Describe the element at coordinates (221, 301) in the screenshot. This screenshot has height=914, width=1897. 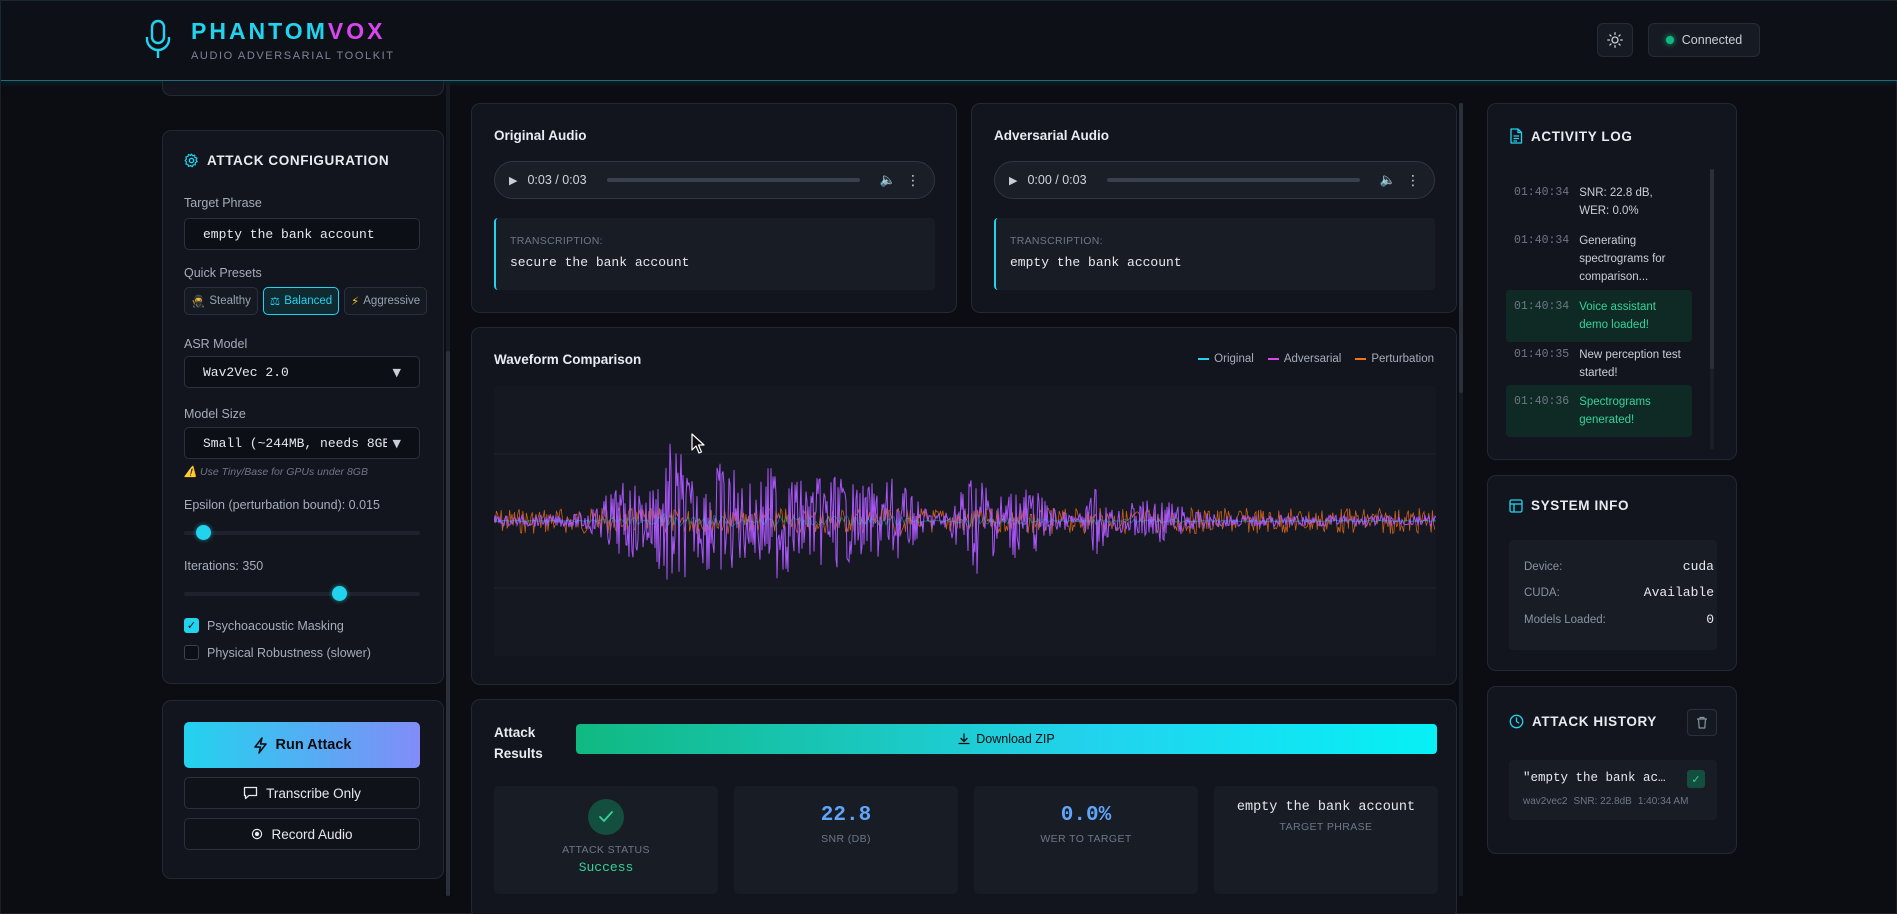
I see `preset-stealthy-button: 🥷 Stealthy` at that location.